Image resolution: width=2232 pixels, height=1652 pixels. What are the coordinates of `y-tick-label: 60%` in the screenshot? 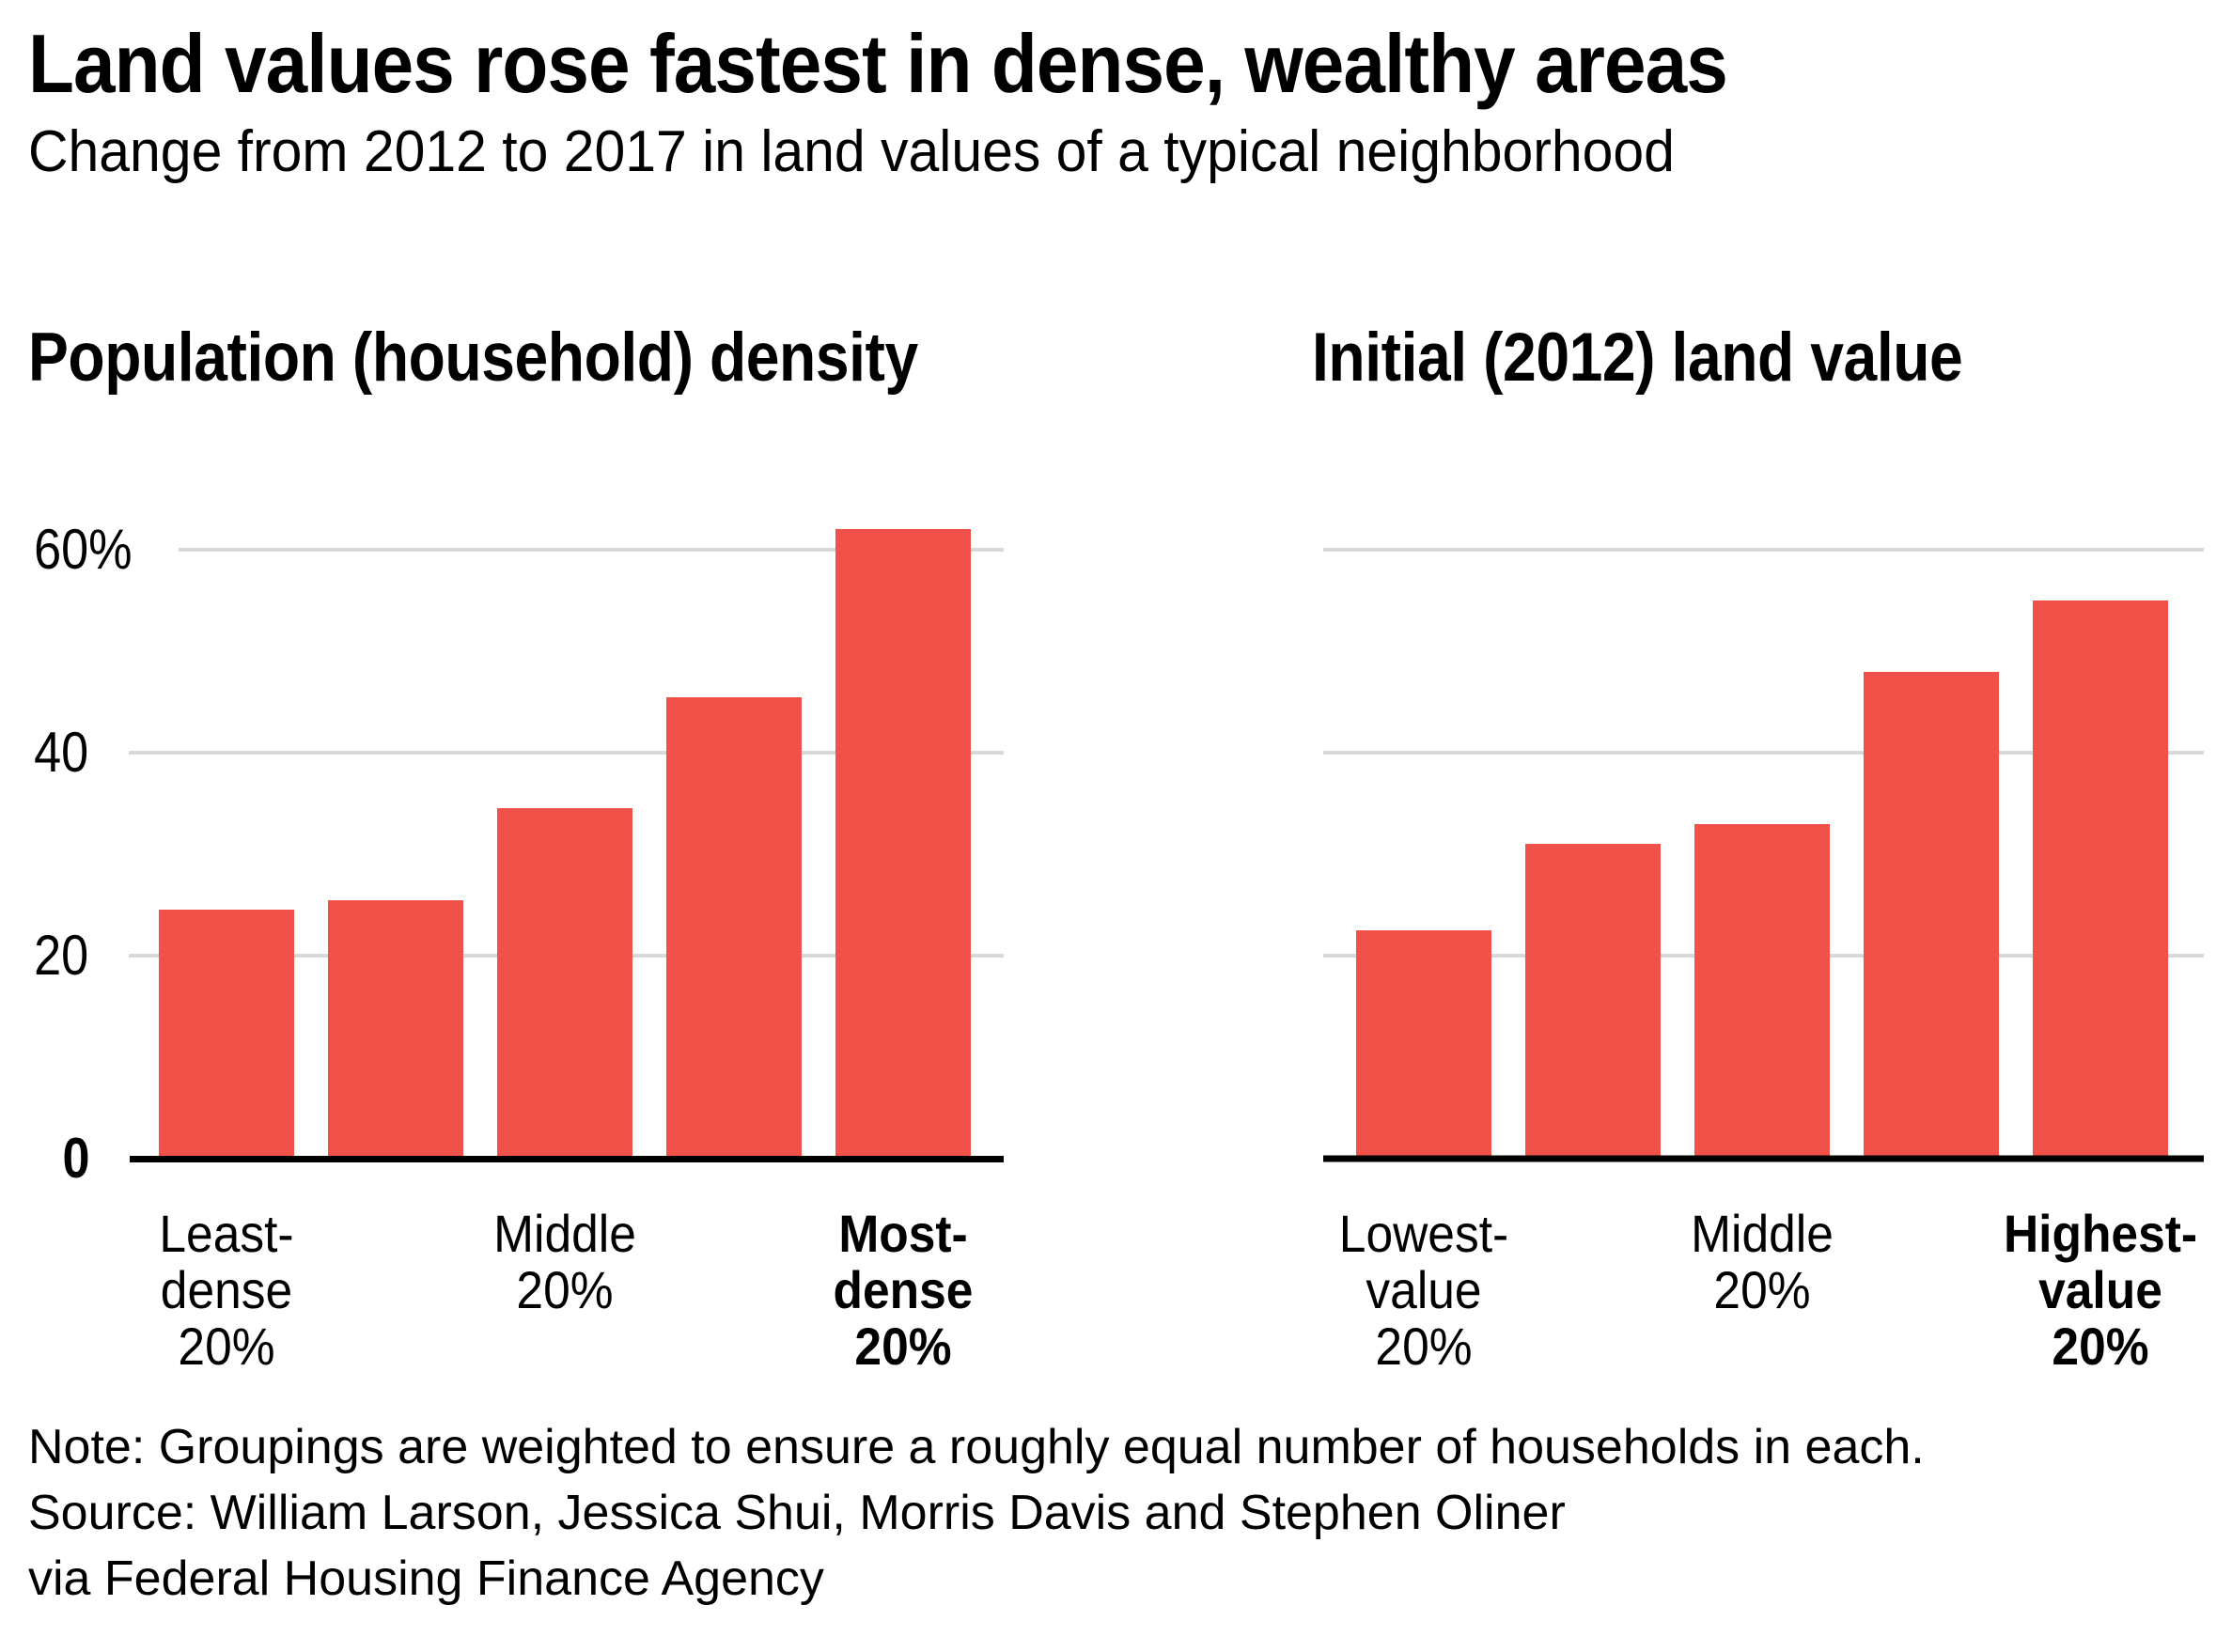 It's located at (83, 549).